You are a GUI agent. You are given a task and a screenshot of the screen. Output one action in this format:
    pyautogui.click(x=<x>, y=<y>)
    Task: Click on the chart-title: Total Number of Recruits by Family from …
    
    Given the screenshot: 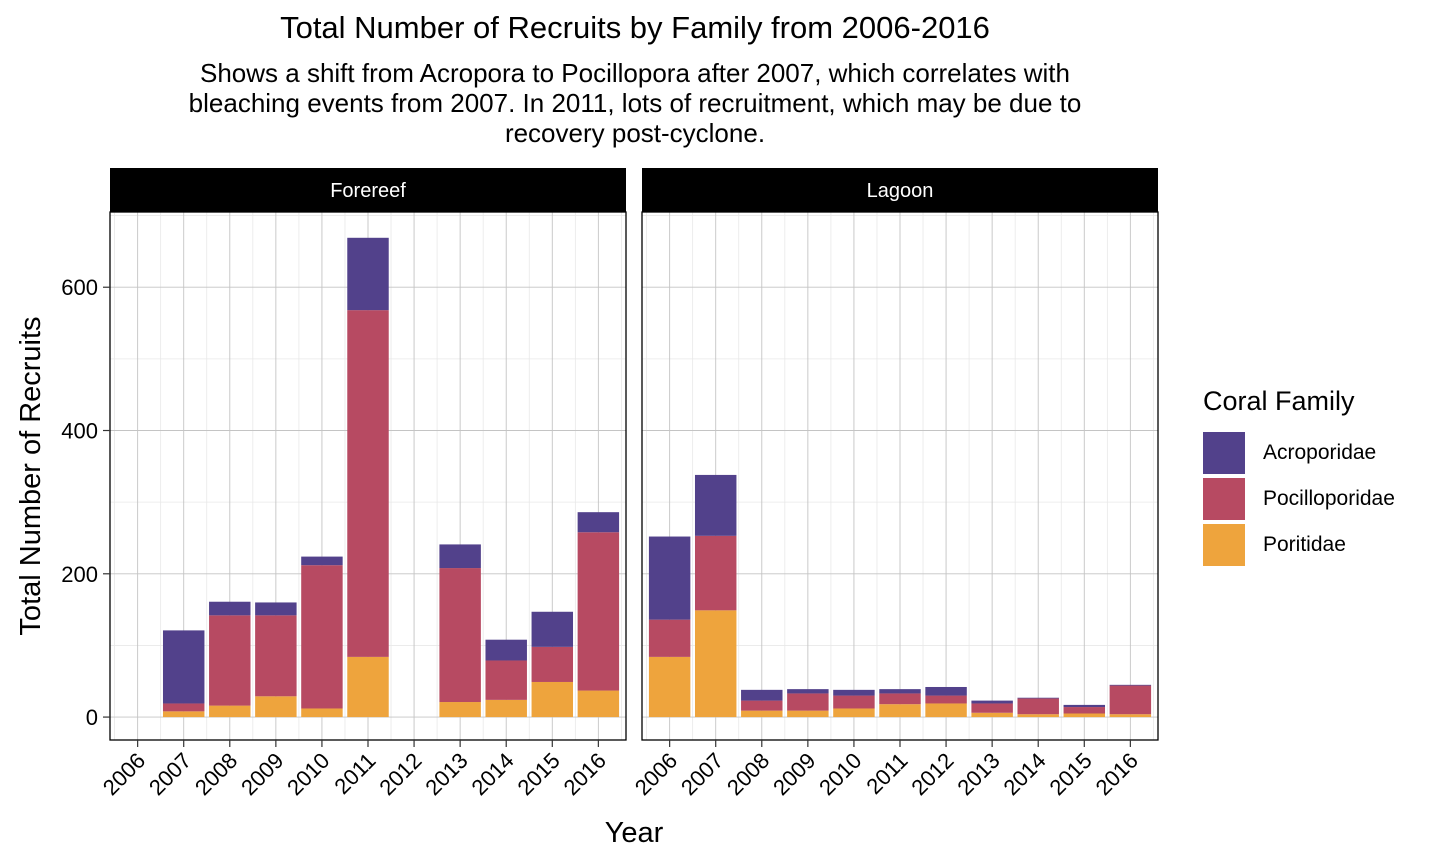 What is the action you would take?
    pyautogui.click(x=635, y=27)
    